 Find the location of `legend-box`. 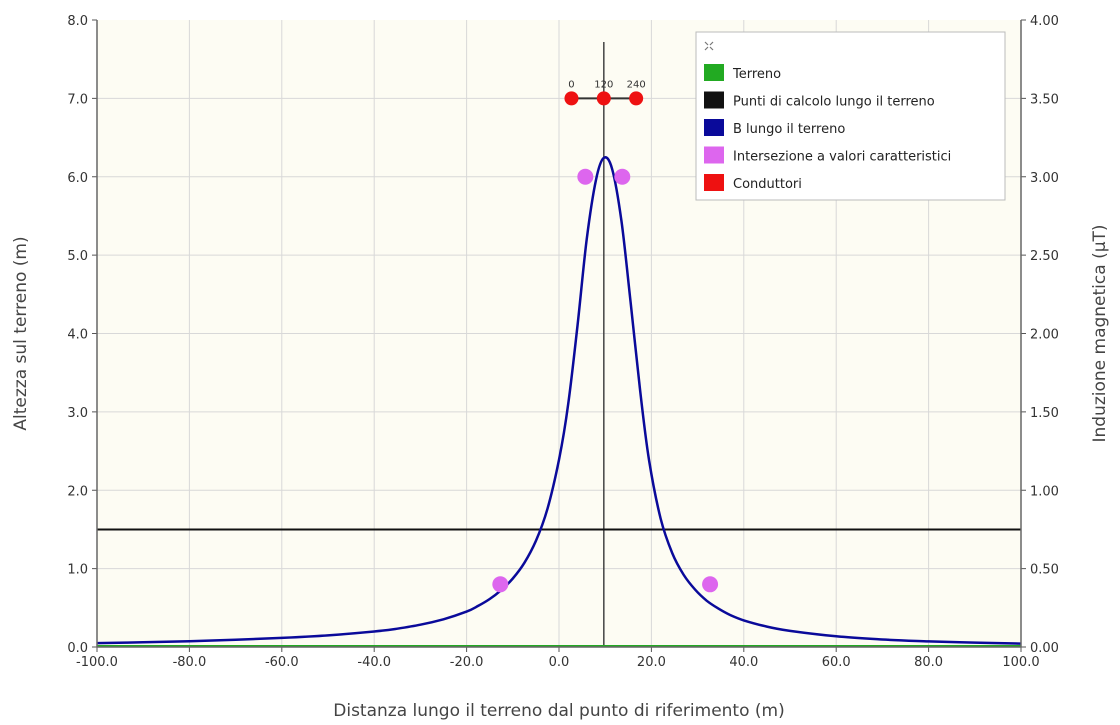

legend-box is located at coordinates (850, 116).